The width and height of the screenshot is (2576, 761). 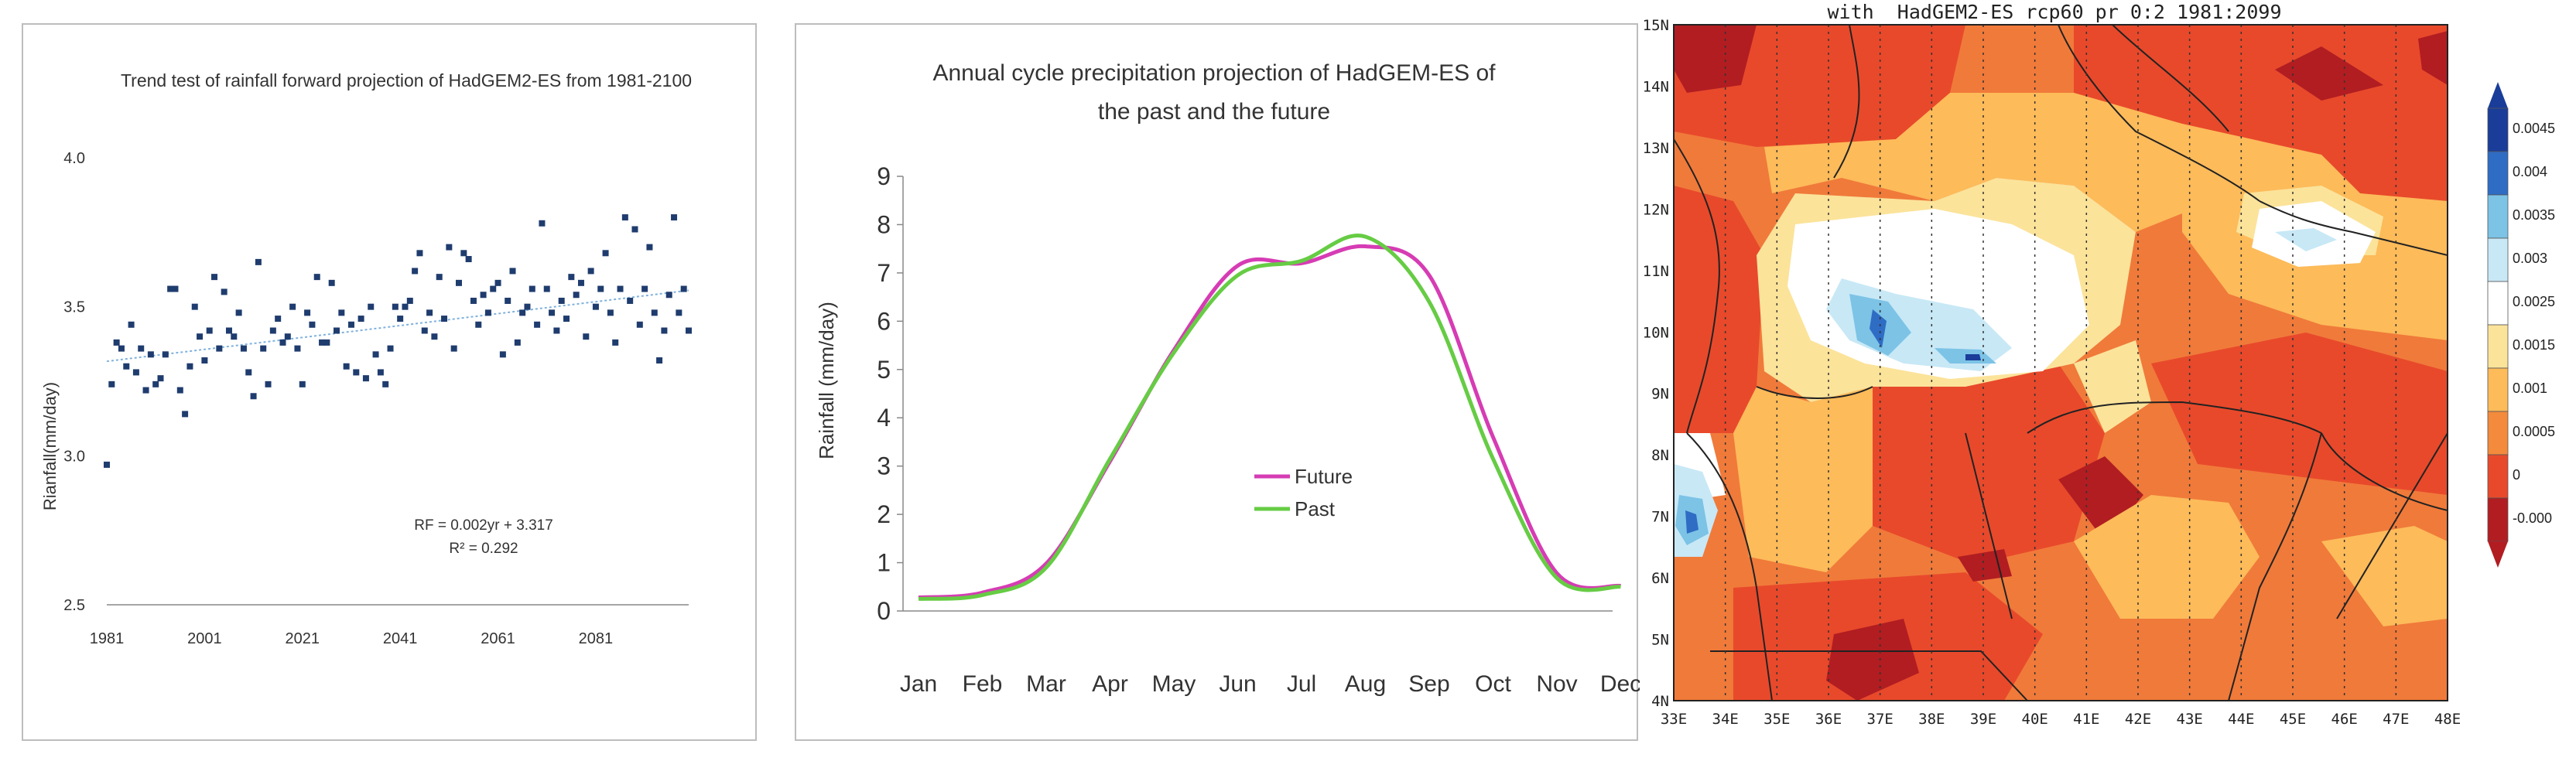 I want to click on line-xtick-label: May, so click(x=1174, y=684).